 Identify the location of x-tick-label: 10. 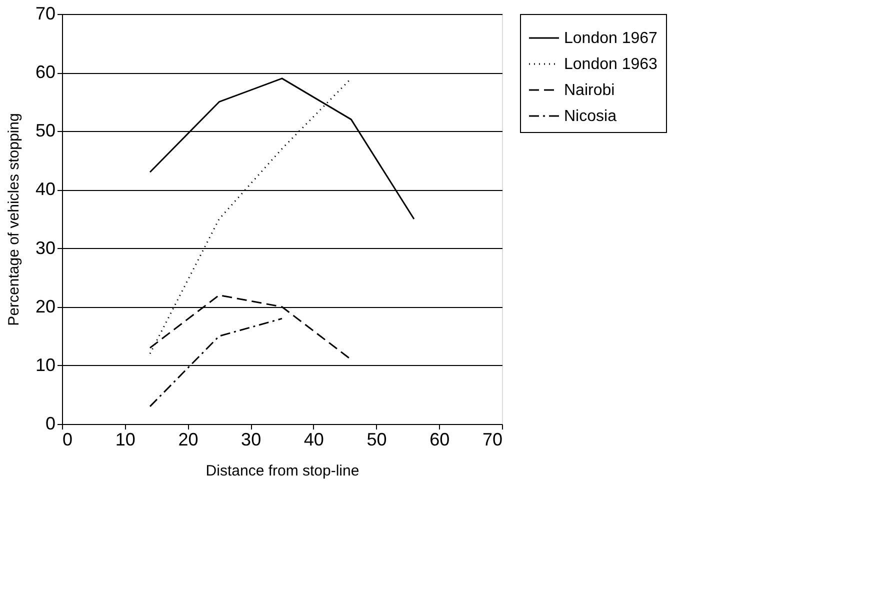
(125, 440).